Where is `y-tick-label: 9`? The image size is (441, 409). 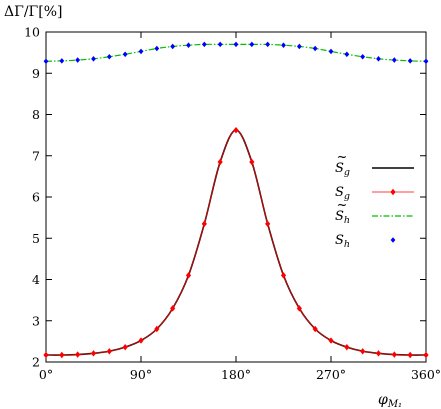
y-tick-label: 9 is located at coordinates (36, 73).